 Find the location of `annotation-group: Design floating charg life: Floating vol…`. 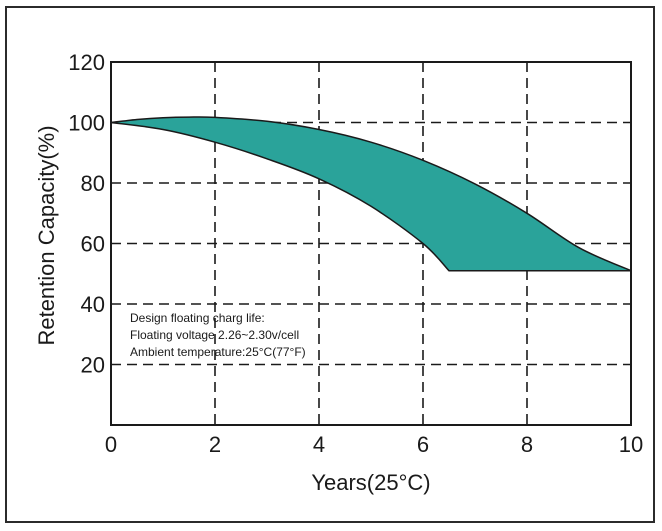

annotation-group: Design floating charg life: Floating vol… is located at coordinates (218, 335).